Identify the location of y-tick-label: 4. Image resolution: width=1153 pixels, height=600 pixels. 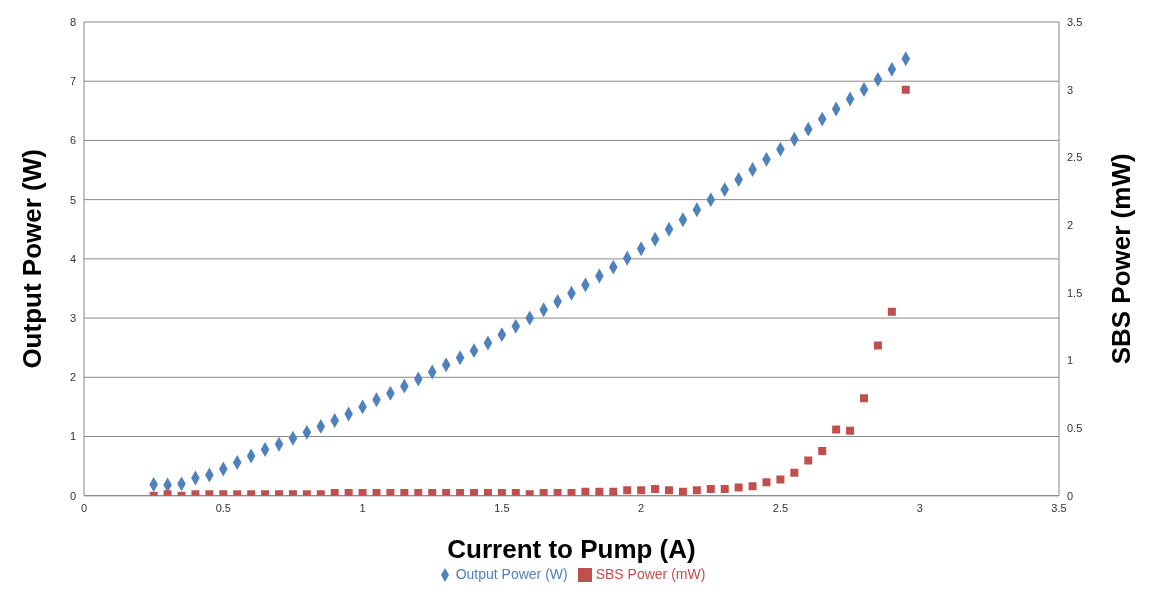
(72, 258).